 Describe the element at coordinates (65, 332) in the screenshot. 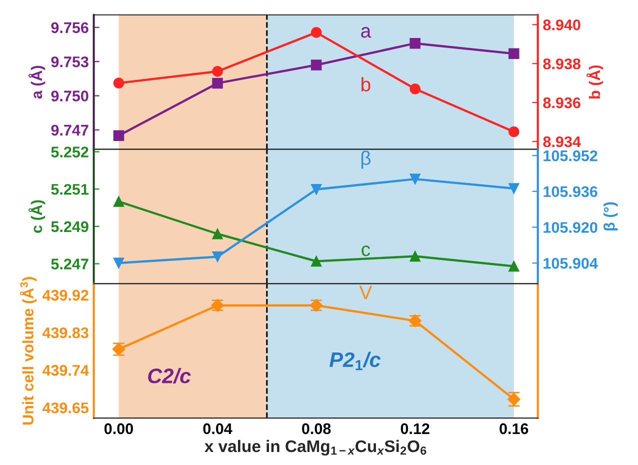

I see `y-tick-label: 439.83` at that location.